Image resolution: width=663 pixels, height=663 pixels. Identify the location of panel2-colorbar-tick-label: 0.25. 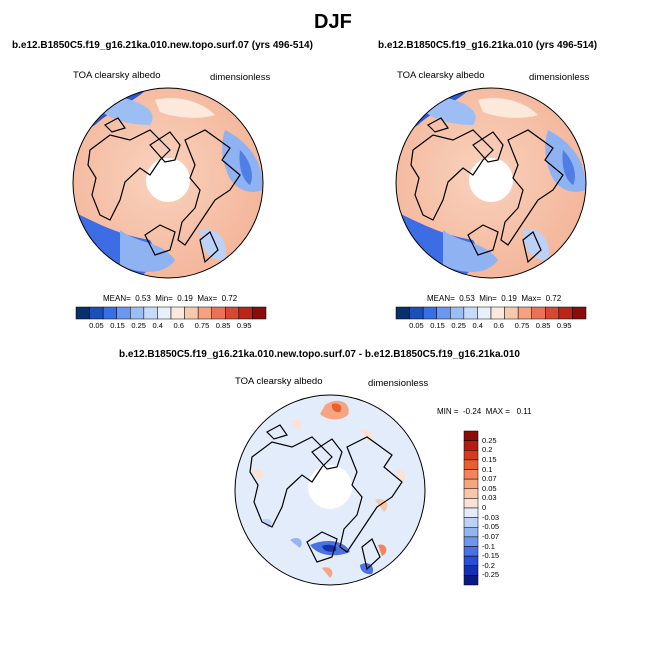
(458, 325).